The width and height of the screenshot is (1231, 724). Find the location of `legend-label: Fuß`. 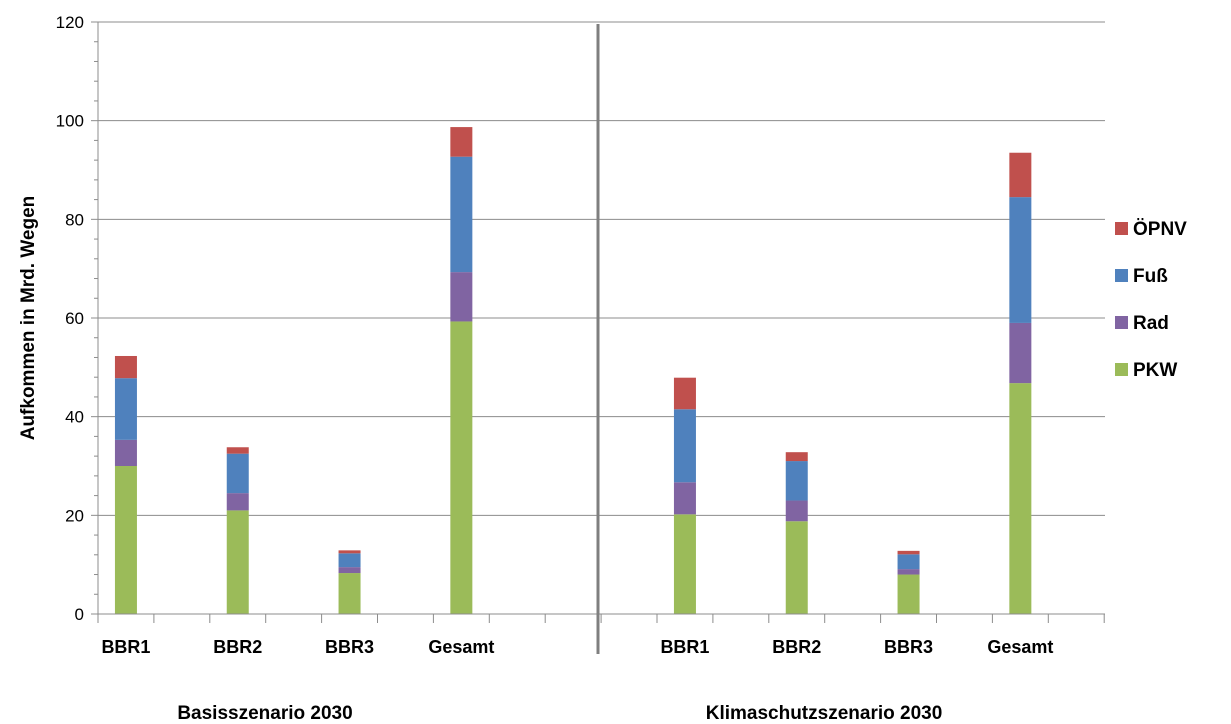

legend-label: Fuß is located at coordinates (1150, 276).